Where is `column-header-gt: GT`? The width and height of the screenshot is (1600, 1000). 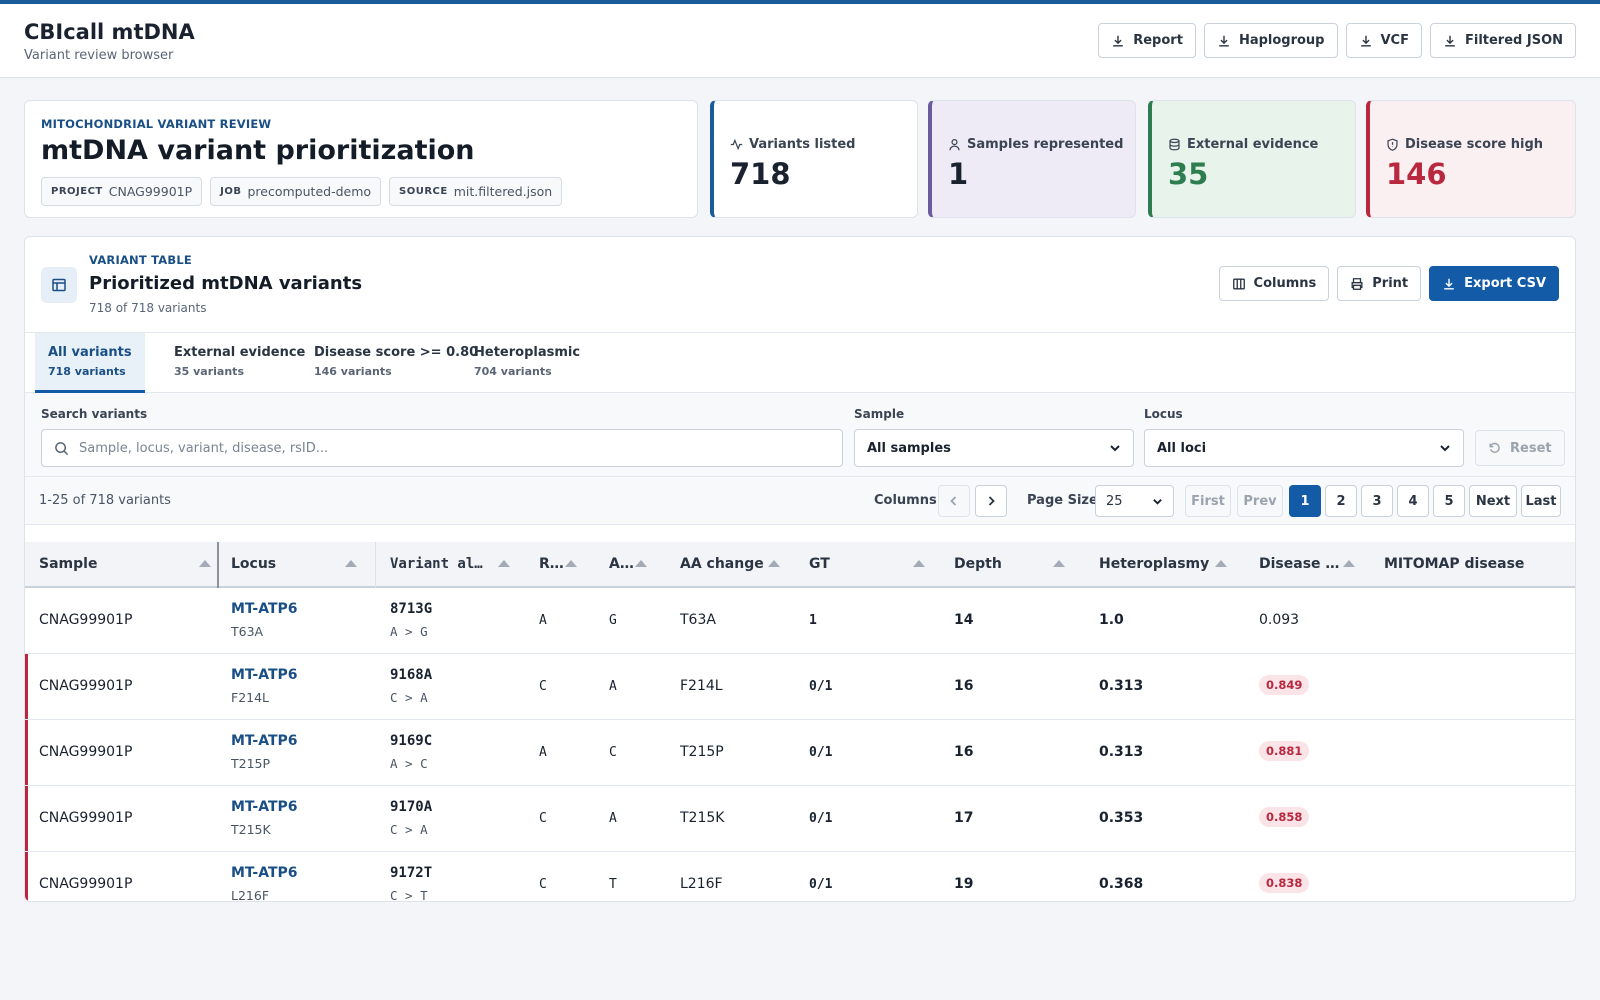
column-header-gt: GT is located at coordinates (874, 564).